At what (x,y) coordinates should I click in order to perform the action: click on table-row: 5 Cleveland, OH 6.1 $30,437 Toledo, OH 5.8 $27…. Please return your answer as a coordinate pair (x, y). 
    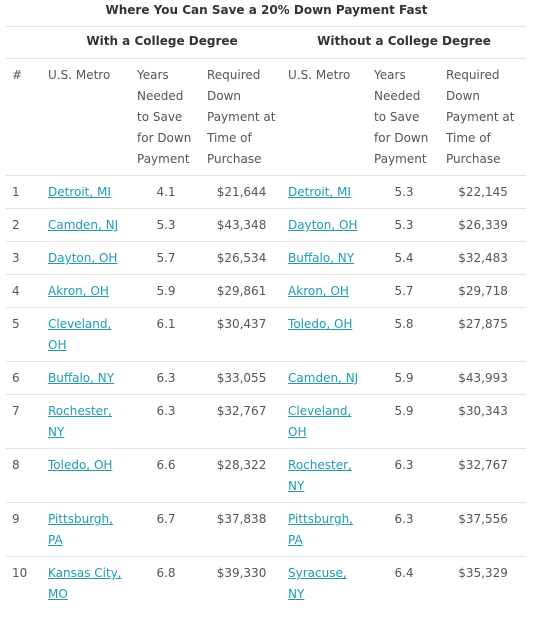
    Looking at the image, I should click on (266, 334).